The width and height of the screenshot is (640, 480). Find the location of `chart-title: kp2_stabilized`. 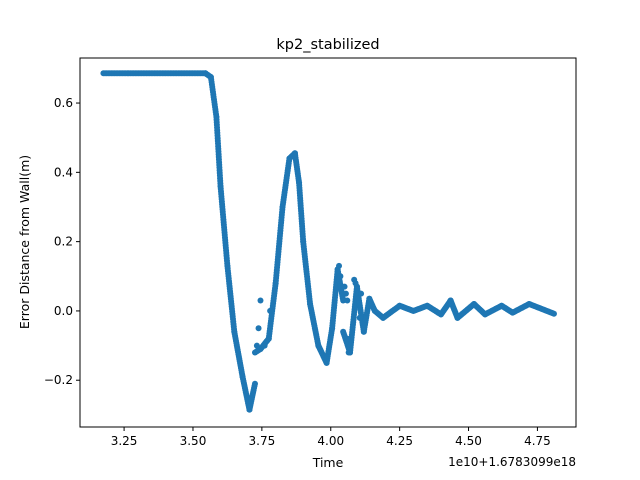

chart-title: kp2_stabilized is located at coordinates (327, 45).